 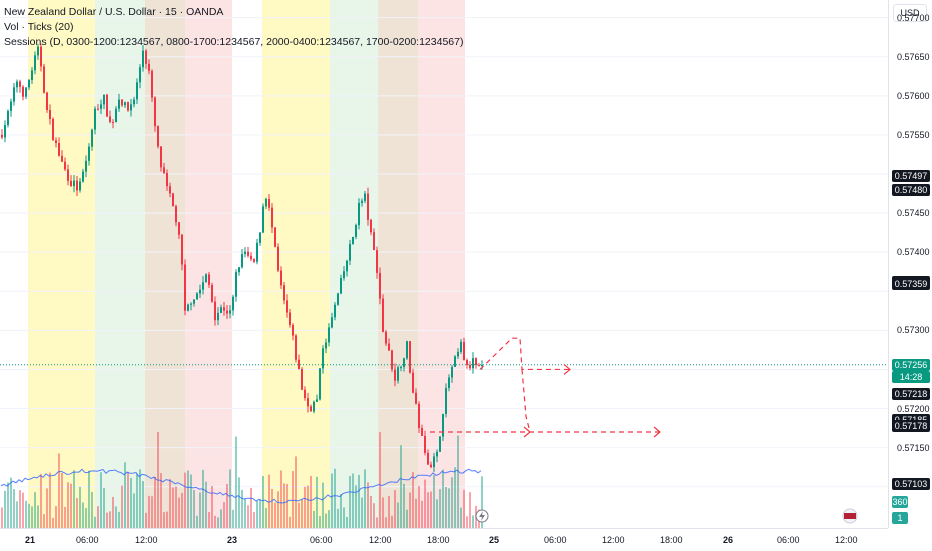 What do you see at coordinates (911, 176) in the screenshot?
I see `price-badge: 0.57497` at bounding box center [911, 176].